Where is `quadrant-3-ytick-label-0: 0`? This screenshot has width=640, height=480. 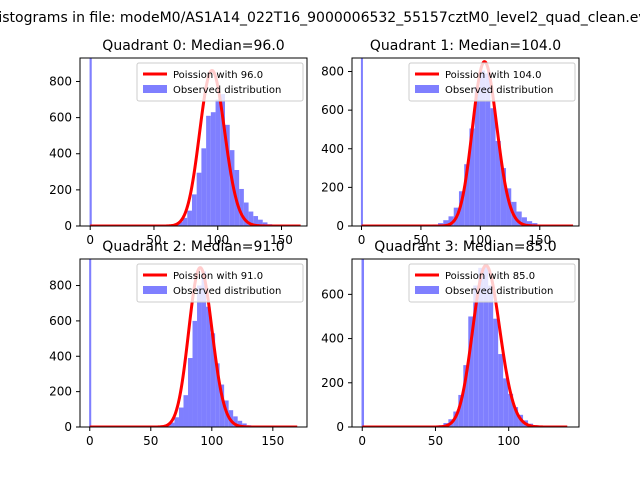
quadrant-3-ytick-label-0: 0 is located at coordinates (340, 427).